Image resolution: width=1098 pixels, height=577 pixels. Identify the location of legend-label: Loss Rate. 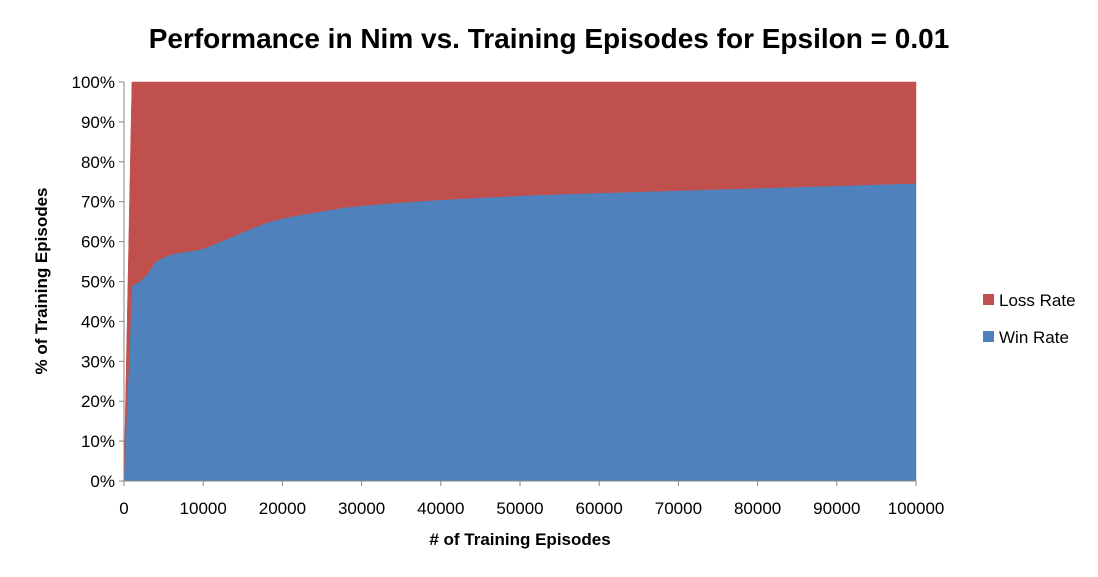
(1037, 300).